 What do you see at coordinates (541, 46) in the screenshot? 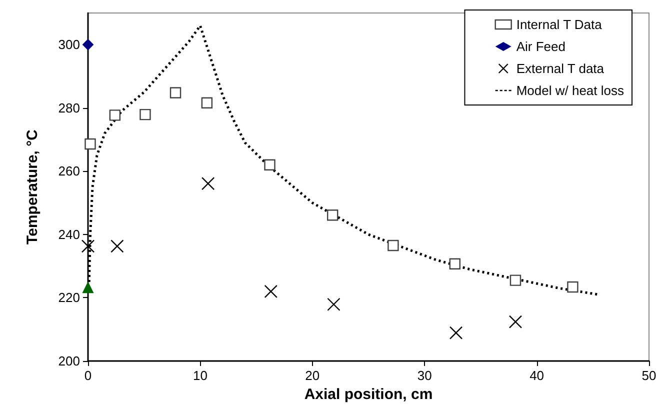
I see `legend-label: Air Feed` at bounding box center [541, 46].